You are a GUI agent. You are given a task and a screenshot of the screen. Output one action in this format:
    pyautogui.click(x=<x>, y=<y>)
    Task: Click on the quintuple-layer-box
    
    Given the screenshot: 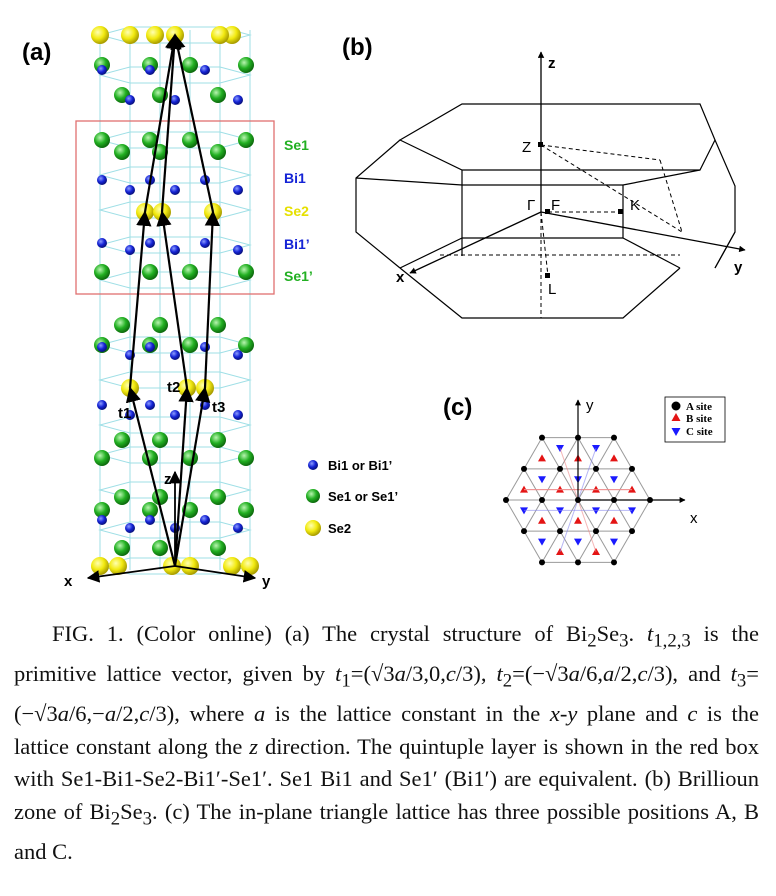 What is the action you would take?
    pyautogui.click(x=175, y=207)
    